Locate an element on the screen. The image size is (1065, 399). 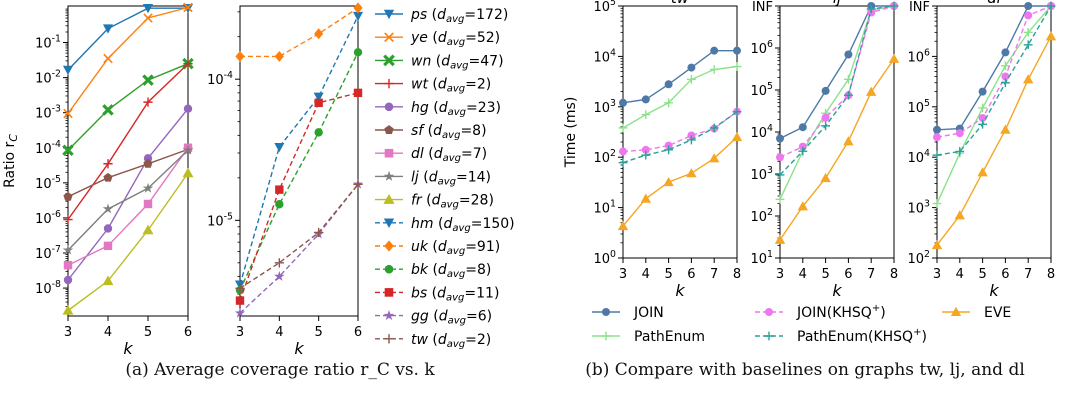
legend-item: JOIN(KHSQ+) is located at coordinates (820, 312).